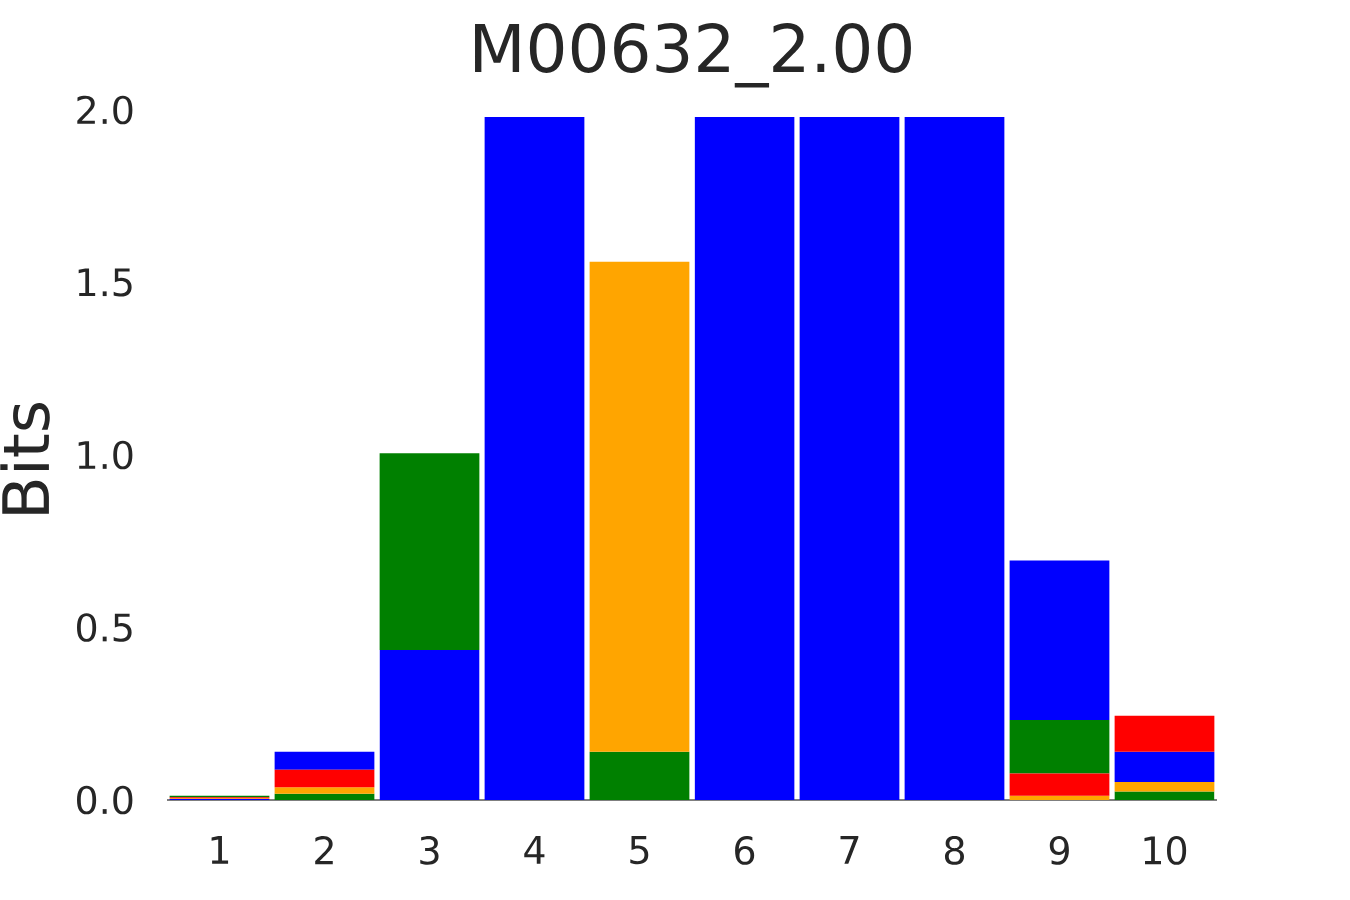 This screenshot has height=900, width=1350. What do you see at coordinates (104, 627) in the screenshot?
I see `y-tick-label: 0.5` at bounding box center [104, 627].